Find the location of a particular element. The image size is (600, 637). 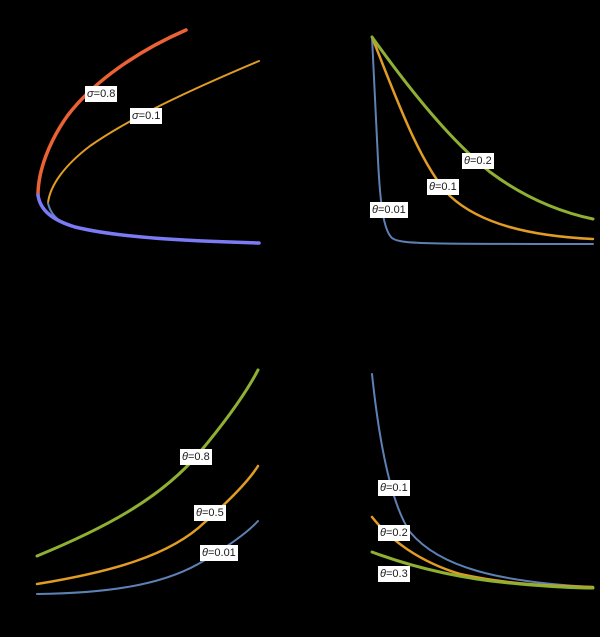

label-value: =0.5 is located at coordinates (212, 513).